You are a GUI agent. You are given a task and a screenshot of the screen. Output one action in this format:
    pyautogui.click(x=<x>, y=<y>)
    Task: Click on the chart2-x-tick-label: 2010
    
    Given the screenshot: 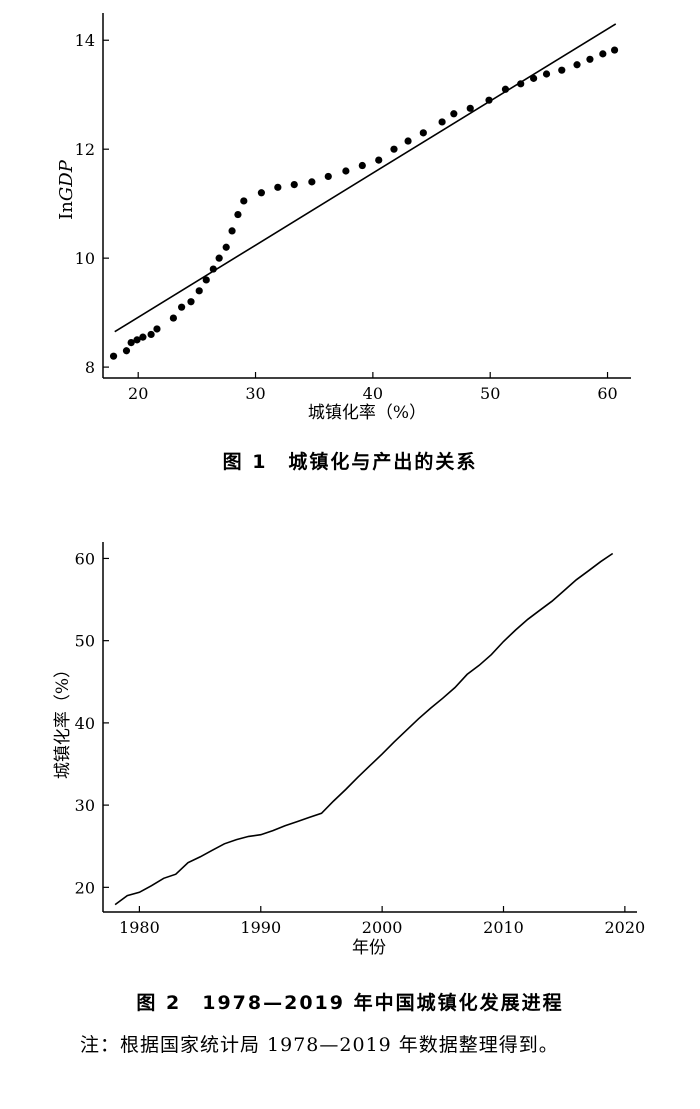 What is the action you would take?
    pyautogui.click(x=503, y=927)
    